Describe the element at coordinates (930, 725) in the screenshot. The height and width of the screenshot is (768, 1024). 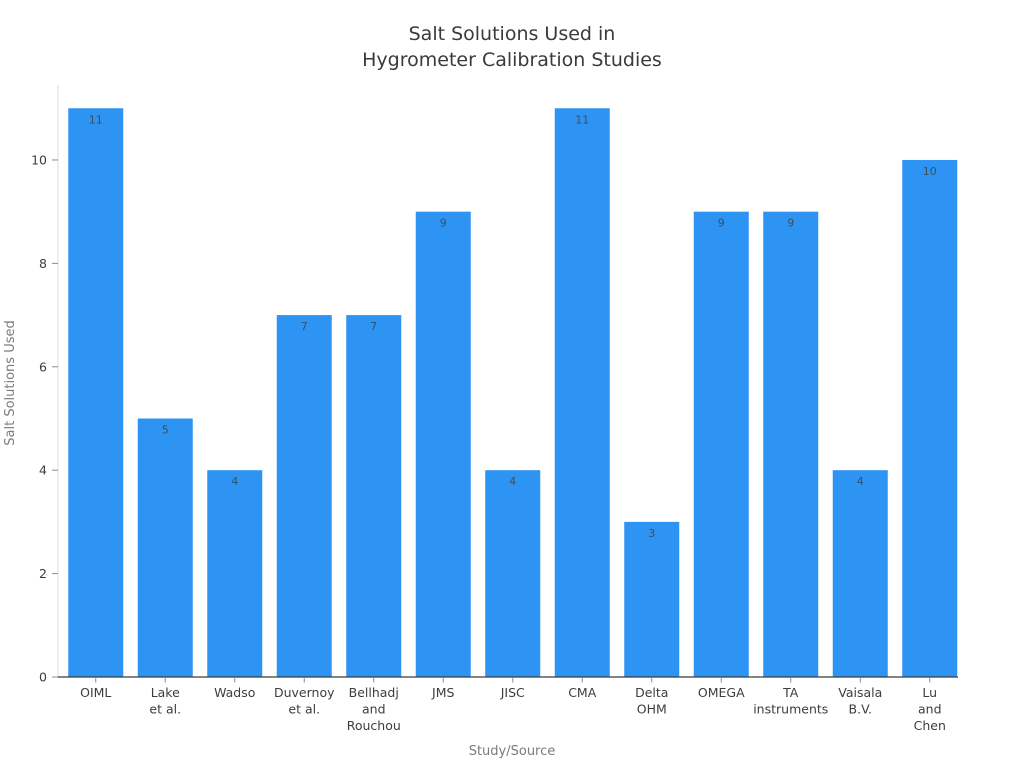
I see `x-tick-label: Chen` at that location.